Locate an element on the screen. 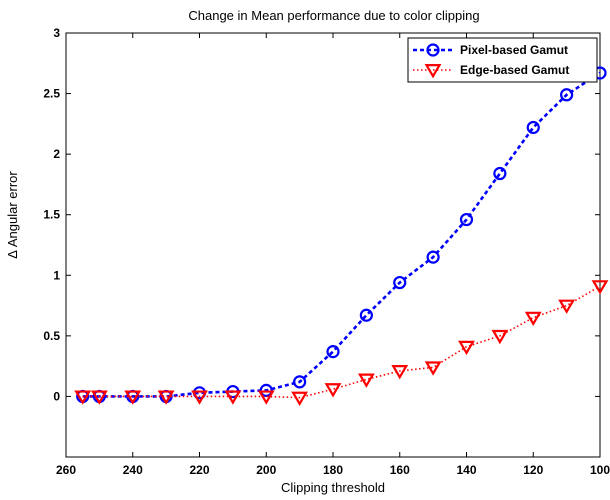  legend-label: Pixel-based Gamut is located at coordinates (514, 50).